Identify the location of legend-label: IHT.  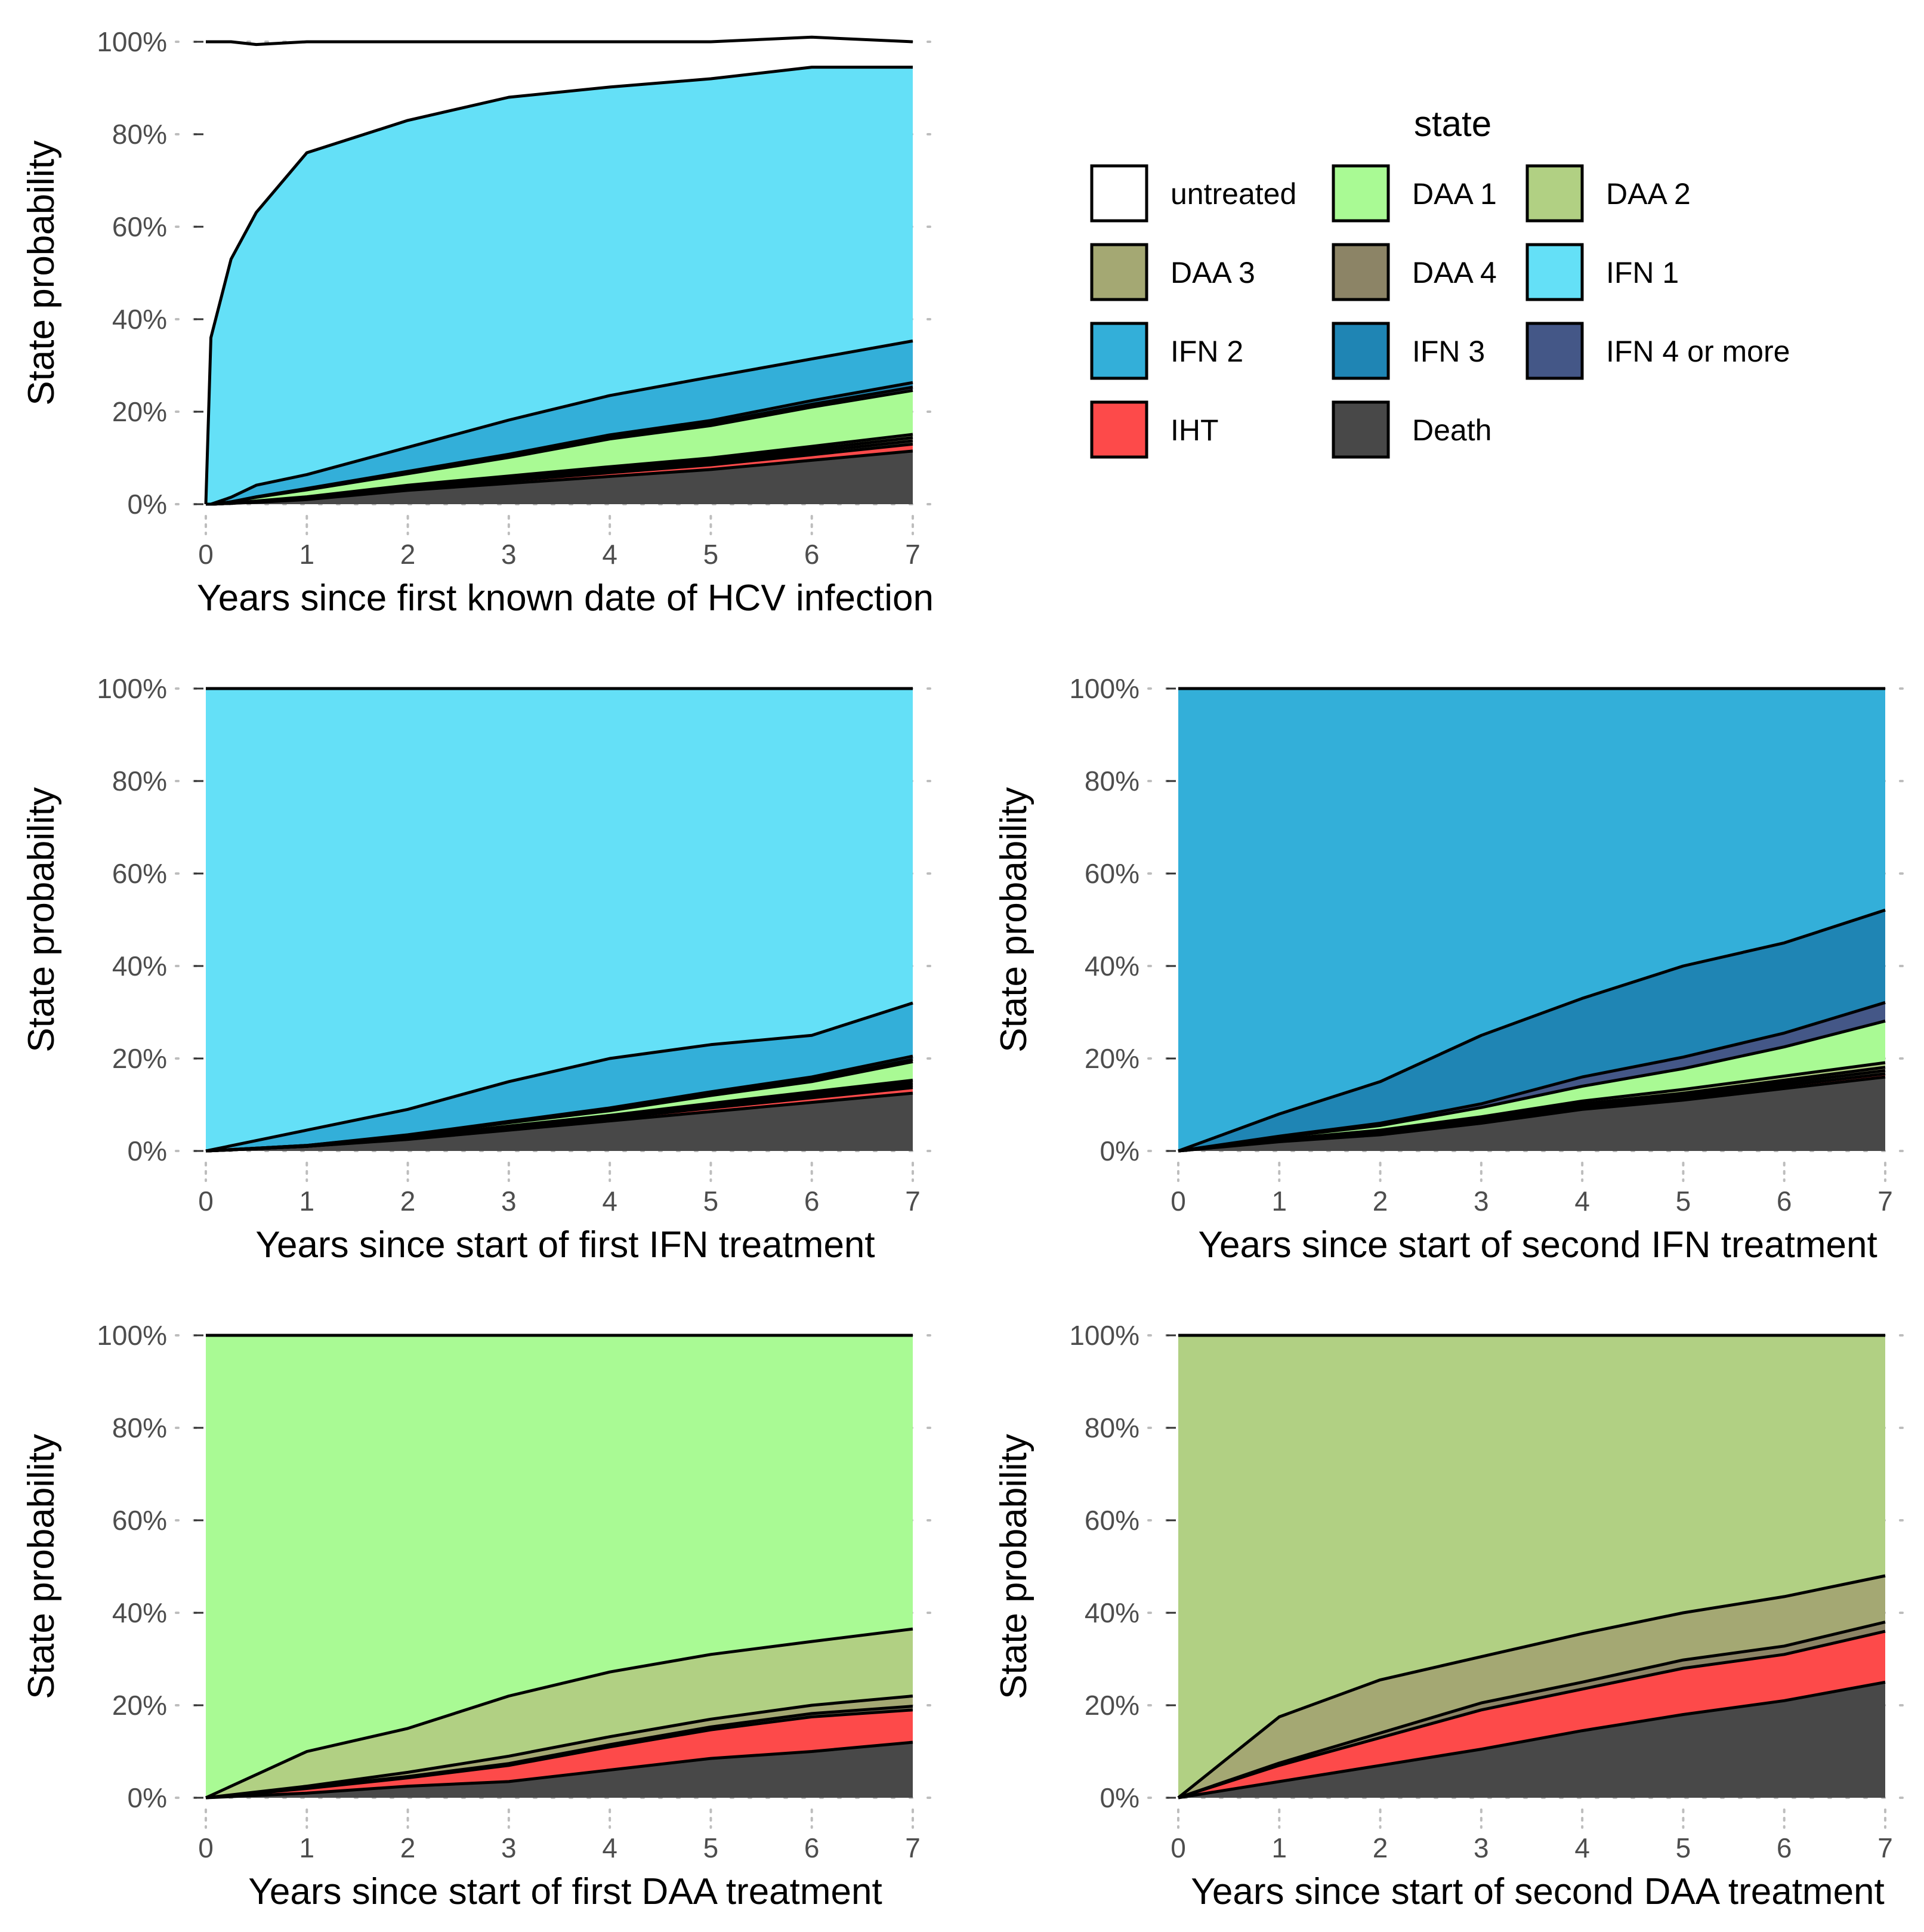
(1195, 430).